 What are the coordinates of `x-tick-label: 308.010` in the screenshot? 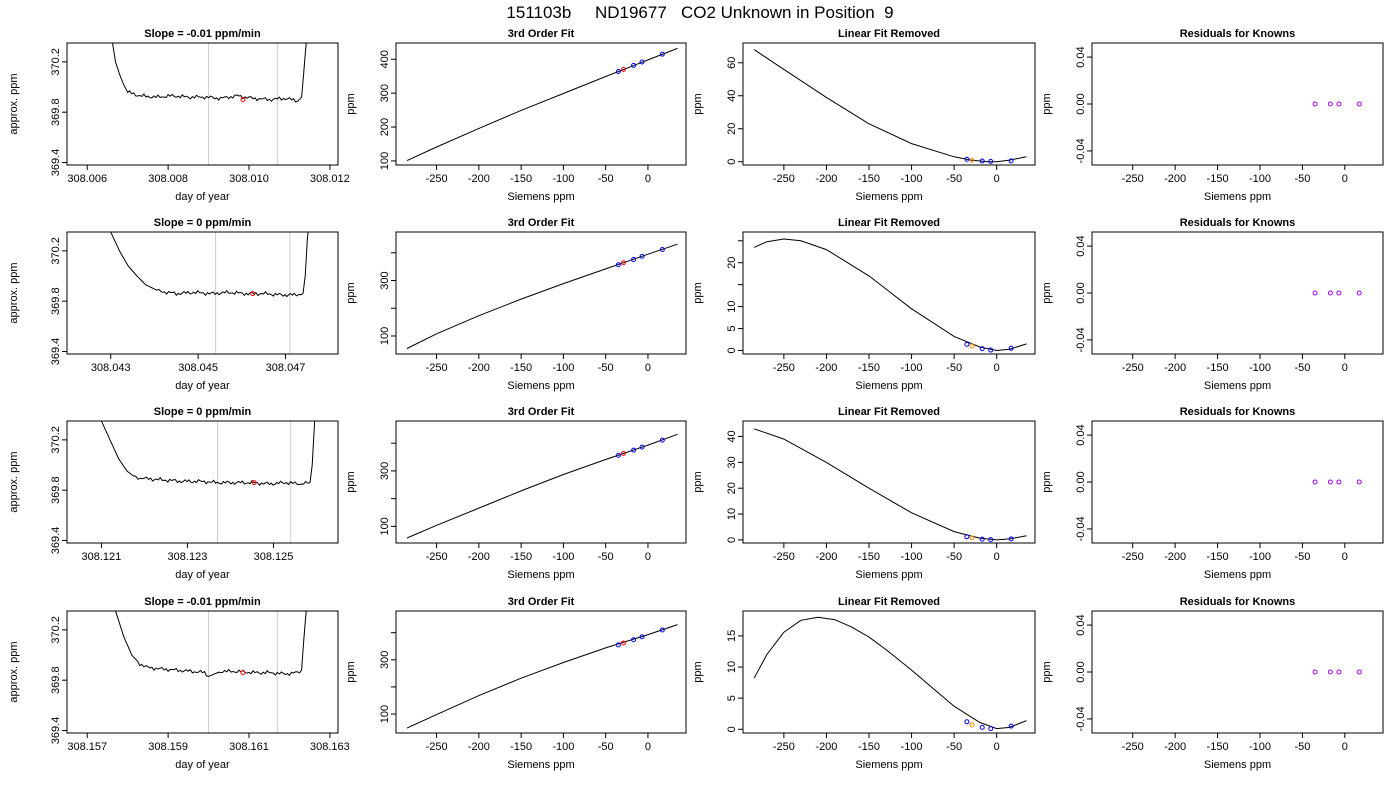 It's located at (249, 179).